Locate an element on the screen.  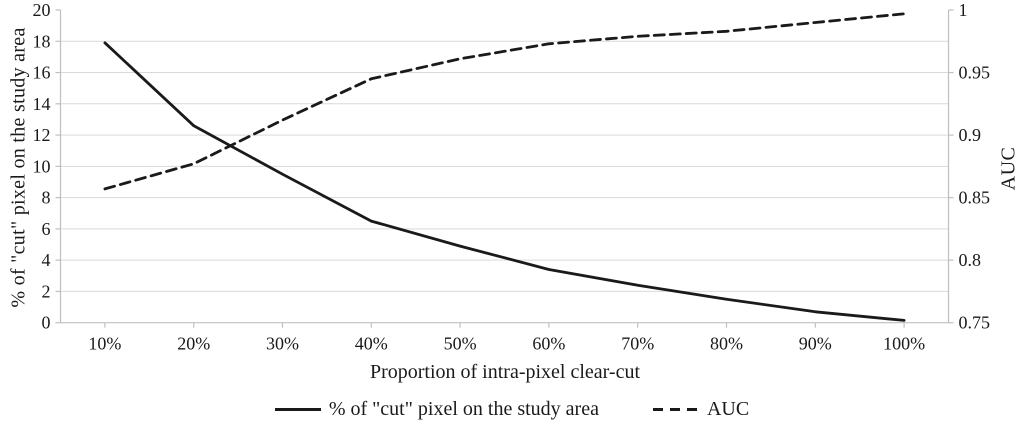
x-axis-tick-label: 80% is located at coordinates (726, 344).